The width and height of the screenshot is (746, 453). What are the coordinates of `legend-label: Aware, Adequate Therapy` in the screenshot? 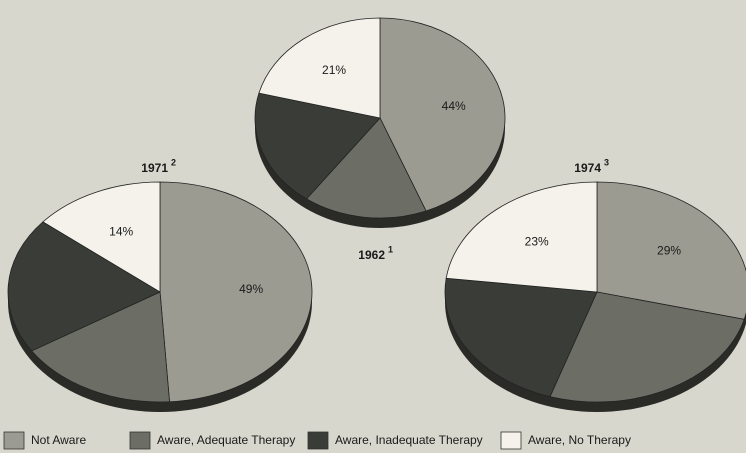 It's located at (226, 440).